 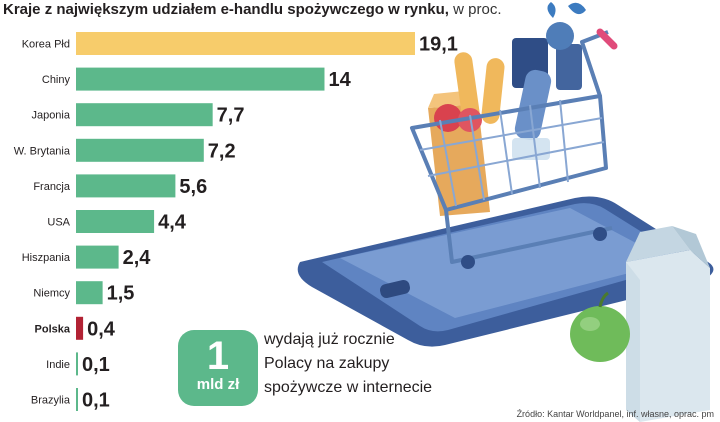 What do you see at coordinates (339, 80) in the screenshot?
I see `value-label: 14` at bounding box center [339, 80].